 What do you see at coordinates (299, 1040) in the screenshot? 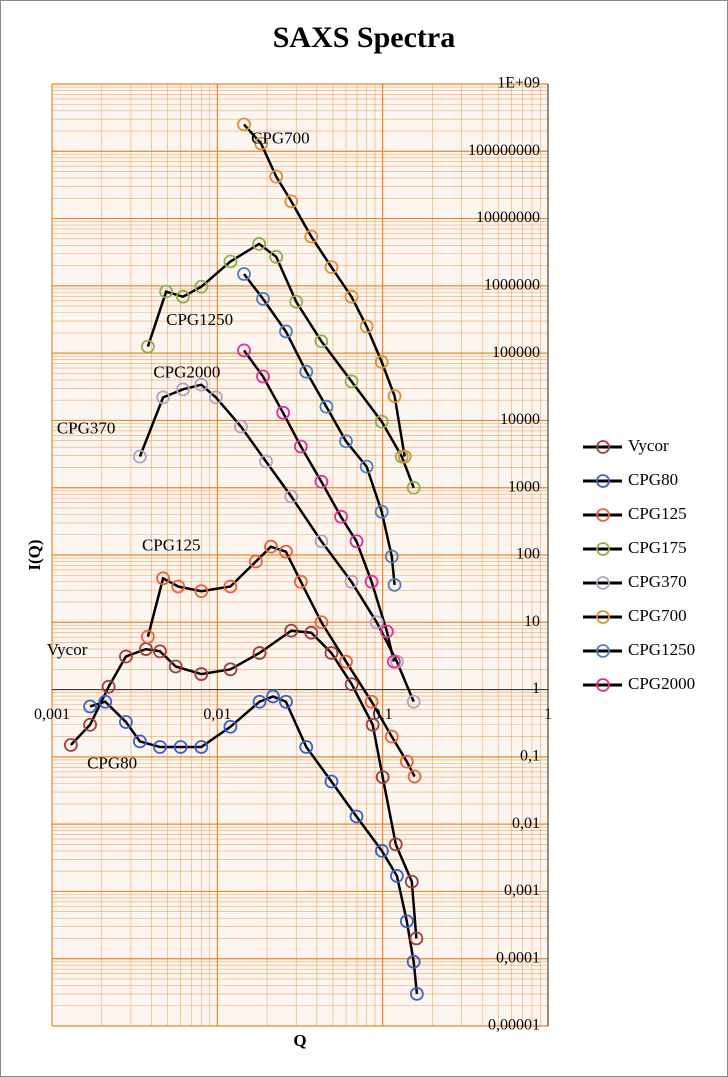
I see `x-axis-title: Q` at bounding box center [299, 1040].